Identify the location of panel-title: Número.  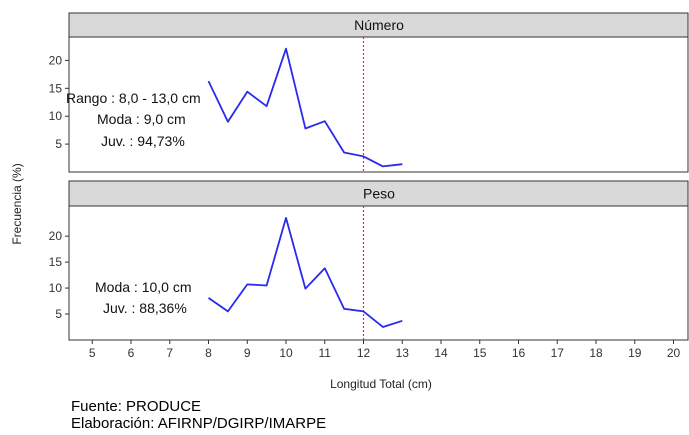
(379, 25).